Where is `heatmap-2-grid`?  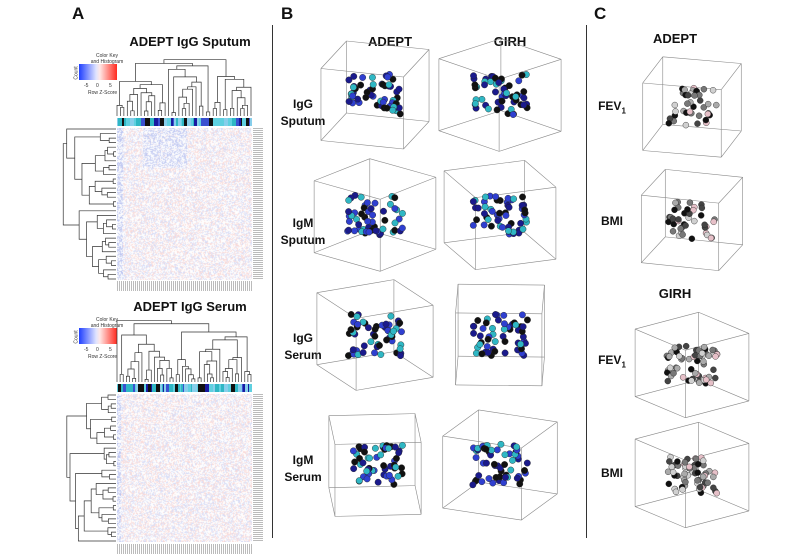
heatmap-2-grid is located at coordinates (184, 468).